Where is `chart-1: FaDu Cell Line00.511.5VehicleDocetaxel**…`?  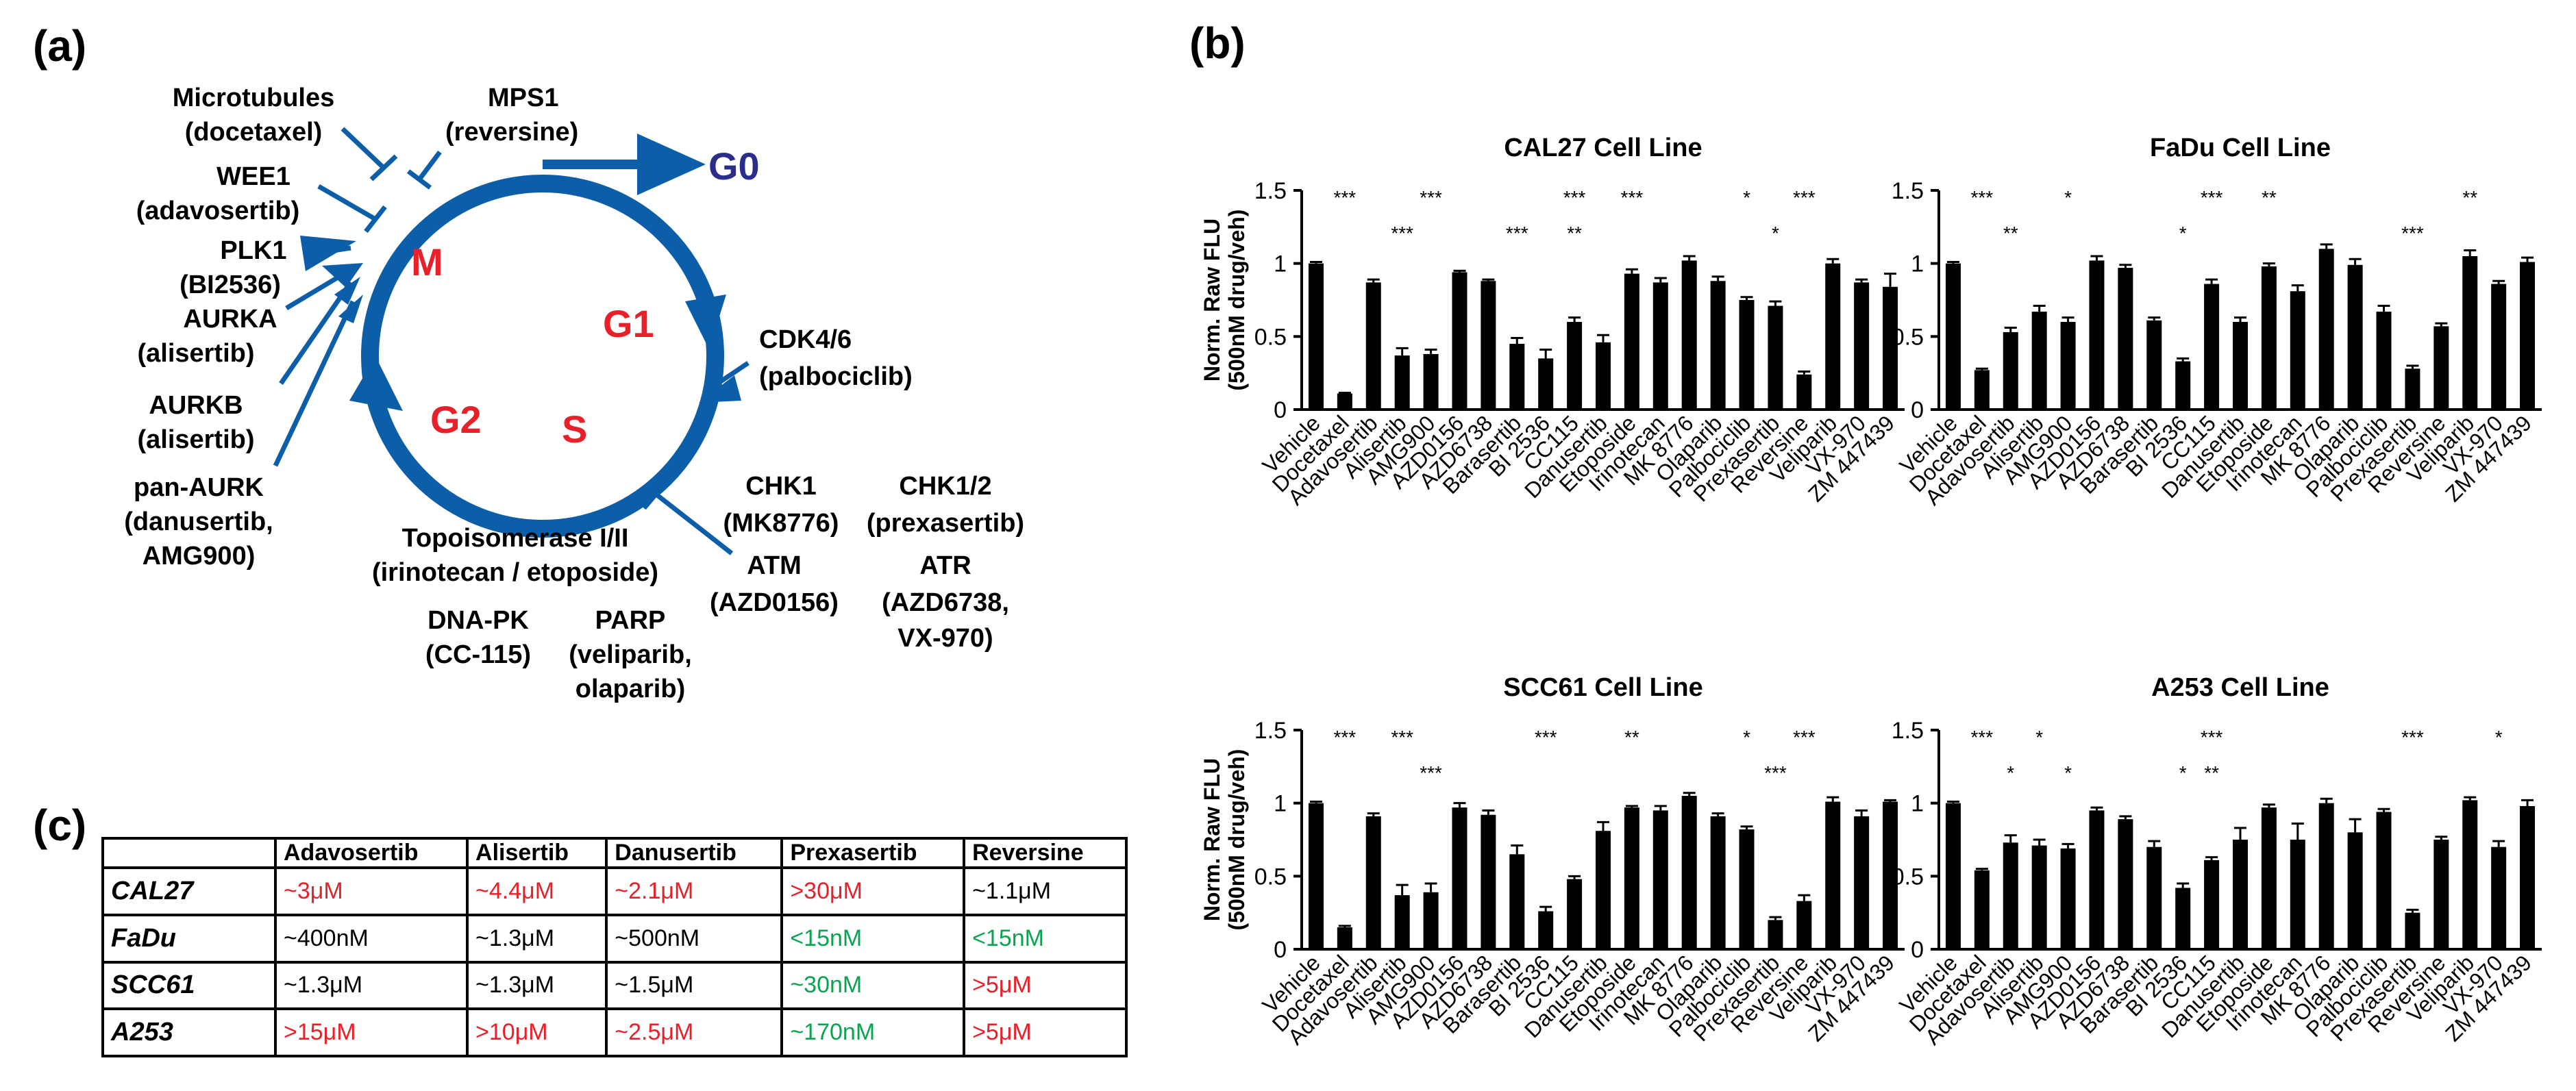
chart-1: FaDu Cell Line00.511.5VehicleDocetaxel**… is located at coordinates (2217, 322).